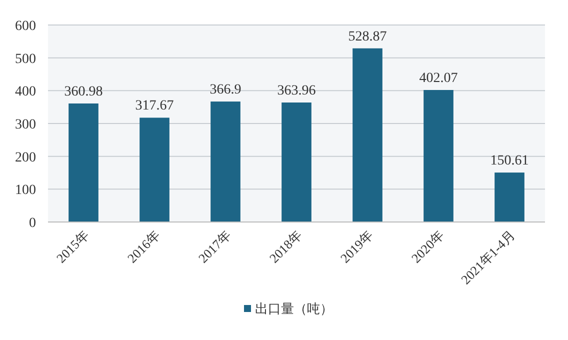  Describe the element at coordinates (438, 78) in the screenshot. I see `data-label: 402.07` at that location.